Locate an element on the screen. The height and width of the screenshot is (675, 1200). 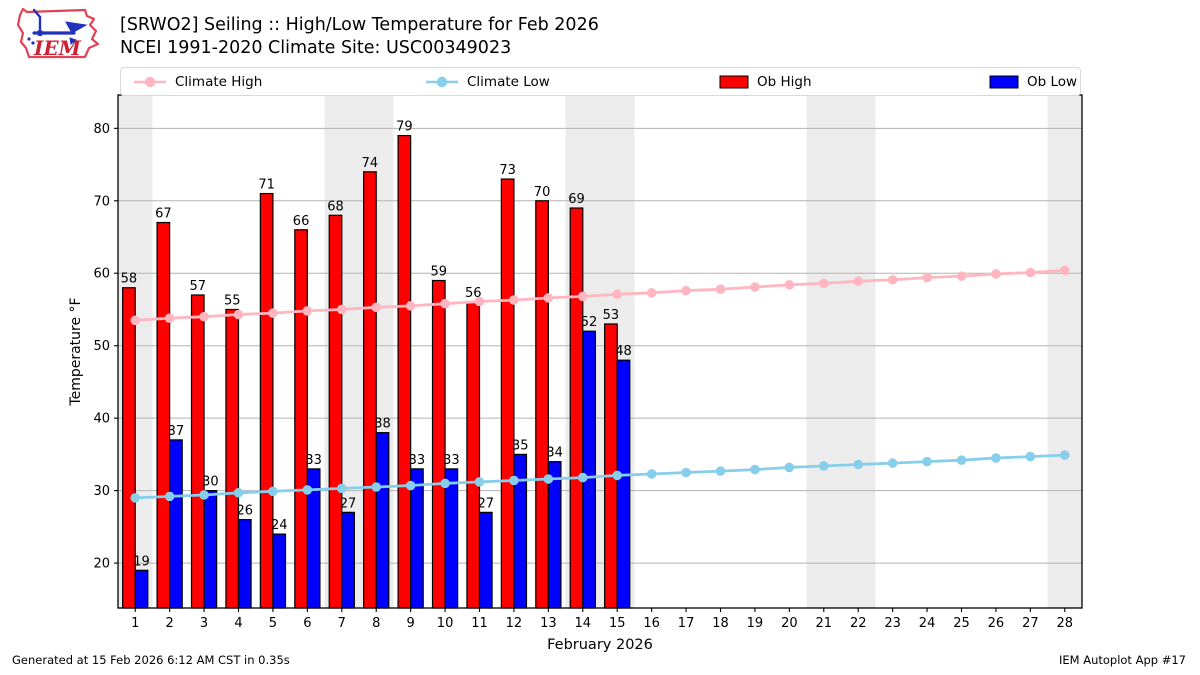
x-tick-label: 2 is located at coordinates (170, 623).